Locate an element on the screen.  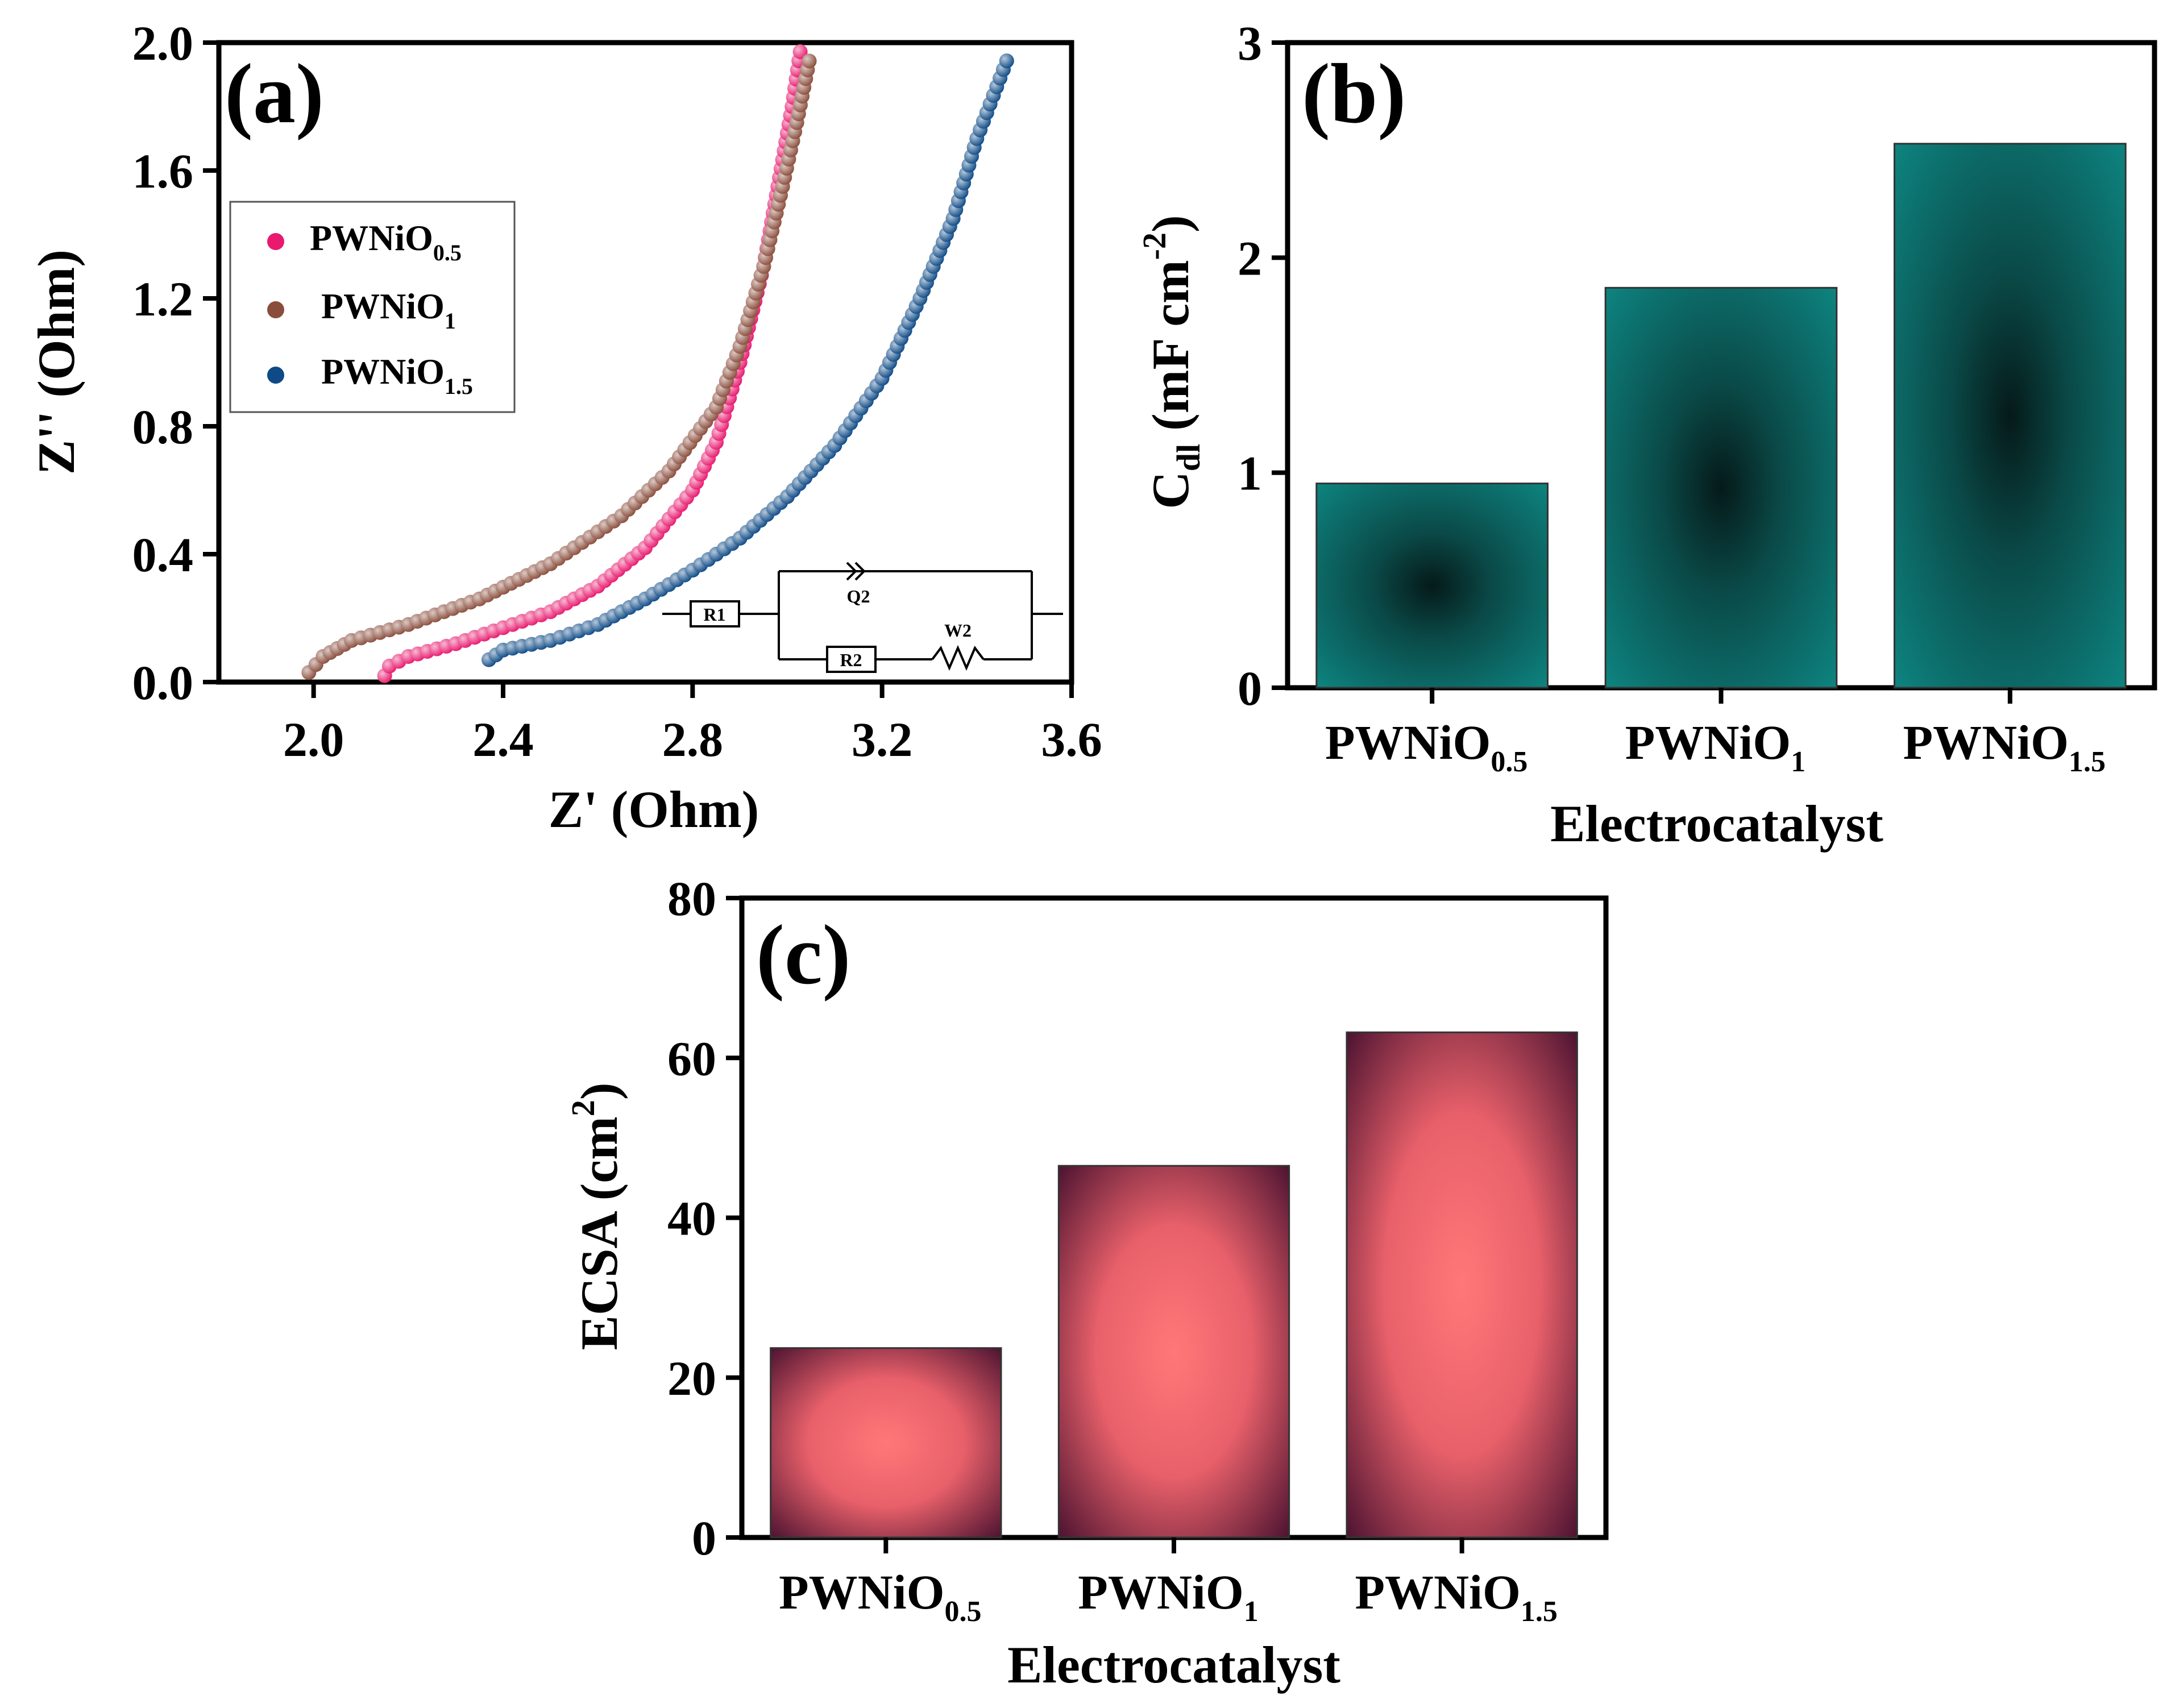
y-tick-label: 60 is located at coordinates (691, 1058).